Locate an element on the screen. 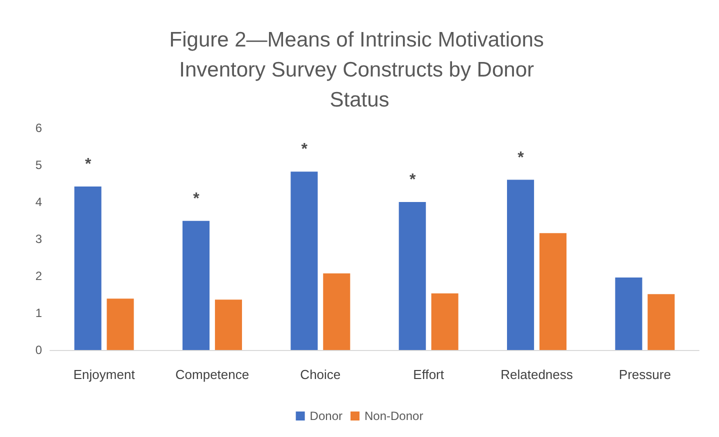 Image resolution: width=719 pixels, height=437 pixels. x-tick-label: Enjoyment is located at coordinates (104, 374).